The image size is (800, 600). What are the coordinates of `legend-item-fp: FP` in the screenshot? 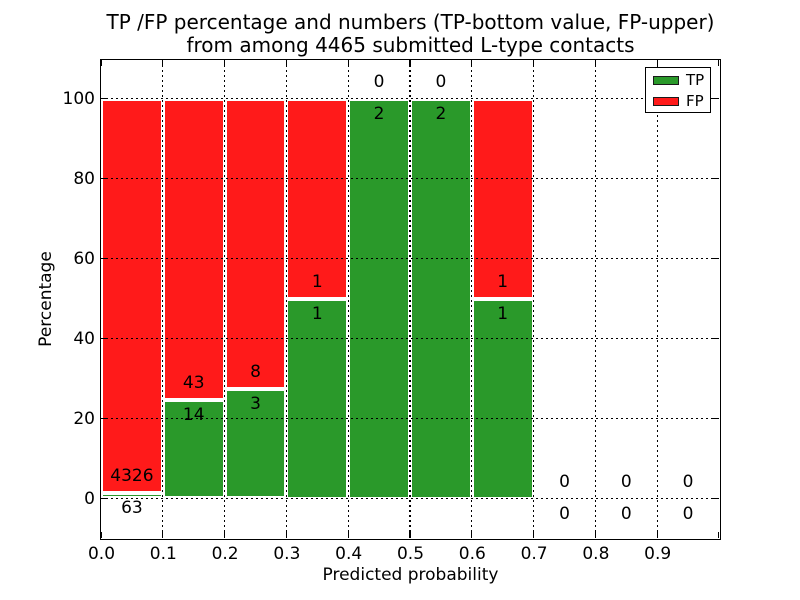 It's located at (681, 101).